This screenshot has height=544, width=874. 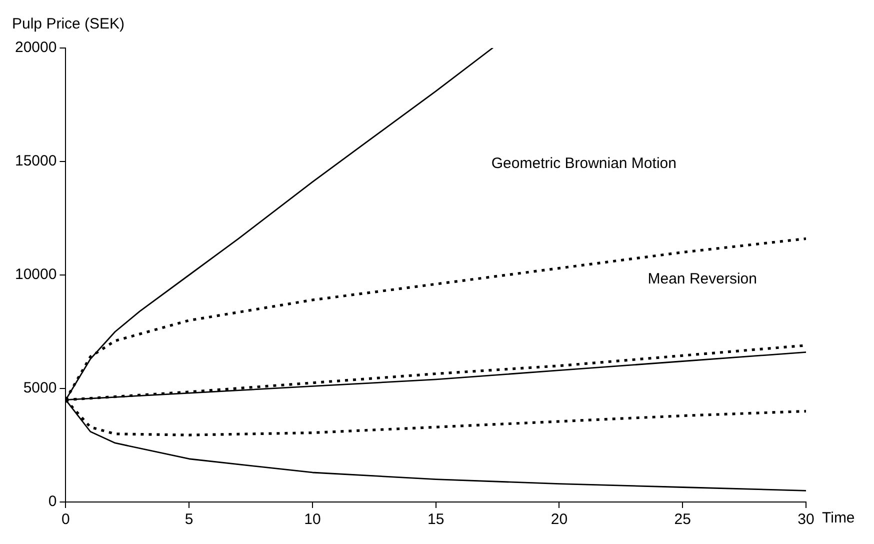 I want to click on x-axis-title: Time, so click(x=838, y=518).